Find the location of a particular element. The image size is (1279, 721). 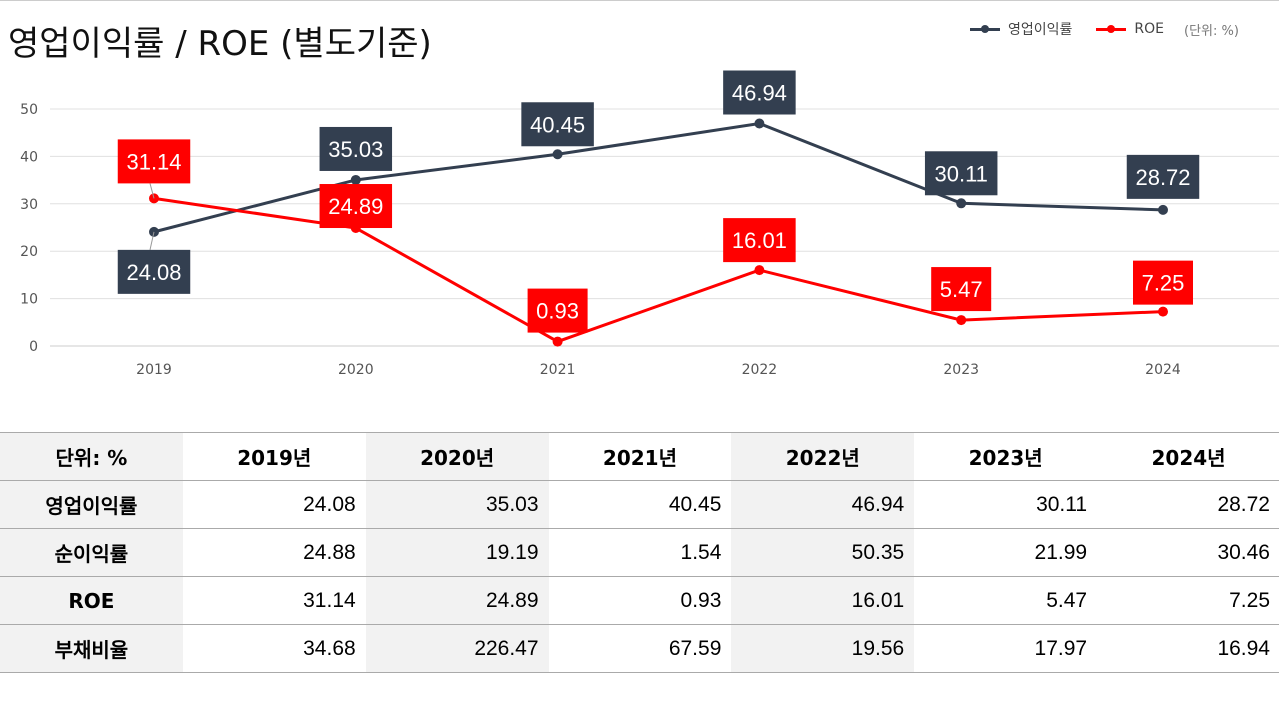

cell: 34.68 is located at coordinates (274, 648).